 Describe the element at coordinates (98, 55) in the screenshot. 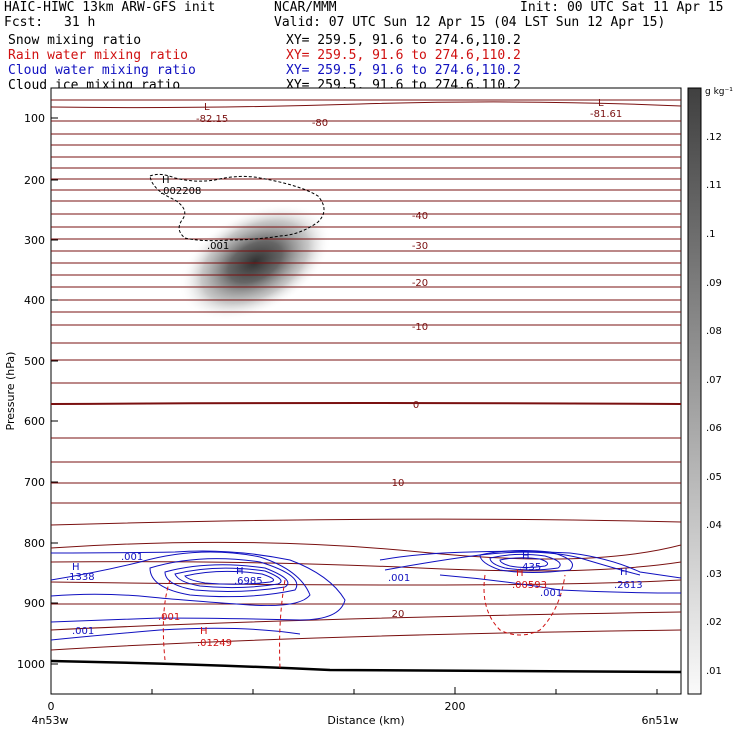

I see `field-name-rain: Rain water mixing ratio` at that location.